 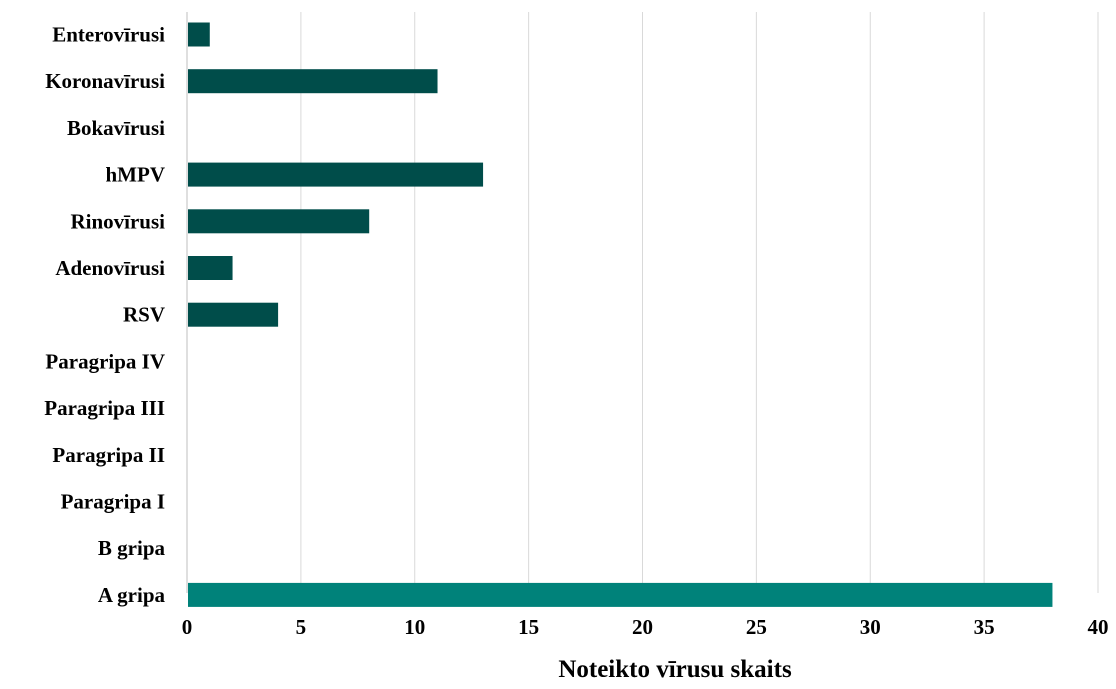 What do you see at coordinates (144, 315) in the screenshot?
I see `category-label: RSV` at bounding box center [144, 315].